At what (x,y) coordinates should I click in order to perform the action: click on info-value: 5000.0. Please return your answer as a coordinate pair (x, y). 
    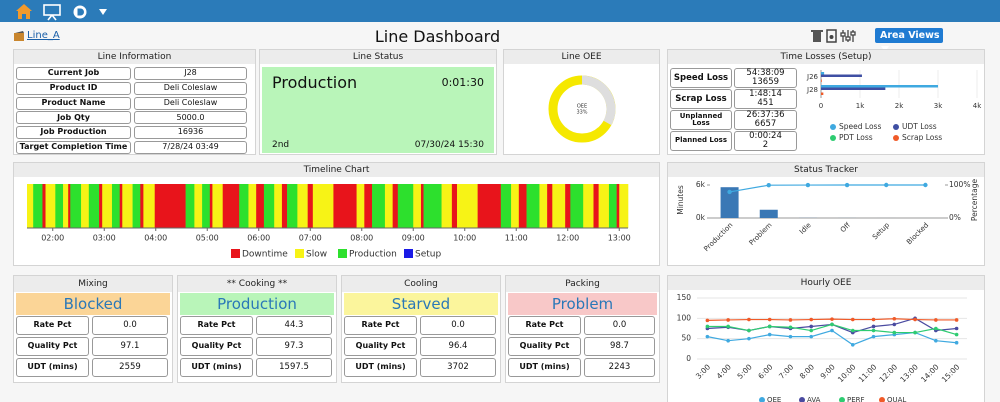
    Looking at the image, I should click on (190, 118).